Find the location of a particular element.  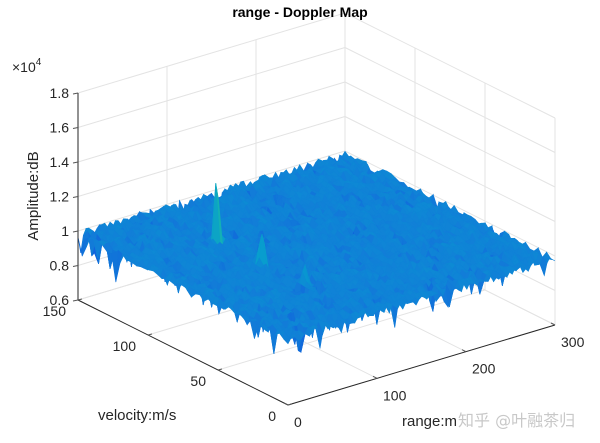

grid-line-y is located at coordinates (351, 330).